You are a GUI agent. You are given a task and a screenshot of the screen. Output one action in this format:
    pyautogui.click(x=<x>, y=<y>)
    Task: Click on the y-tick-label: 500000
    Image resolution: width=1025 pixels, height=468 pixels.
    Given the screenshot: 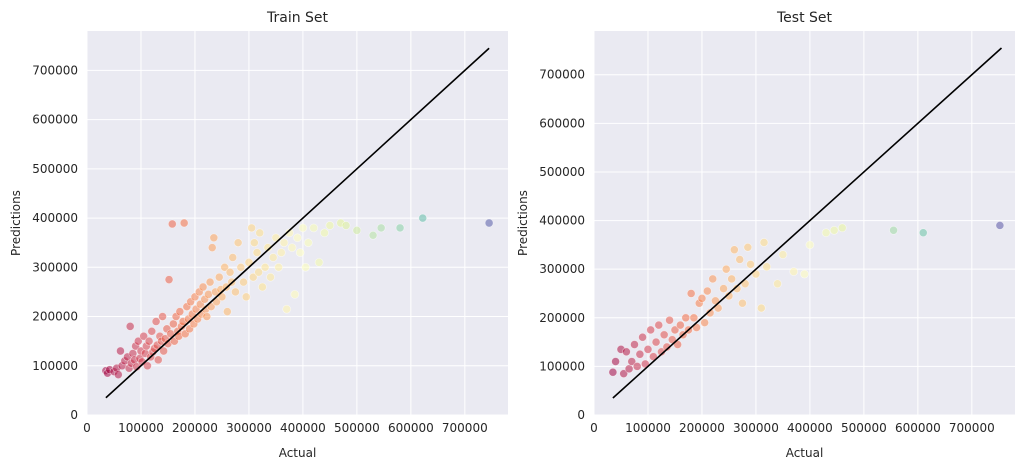 What is the action you would take?
    pyautogui.click(x=55, y=169)
    